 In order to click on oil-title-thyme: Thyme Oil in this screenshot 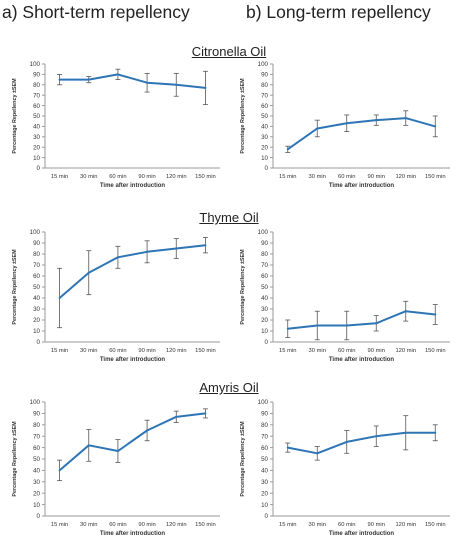, I will do `click(229, 217)`.